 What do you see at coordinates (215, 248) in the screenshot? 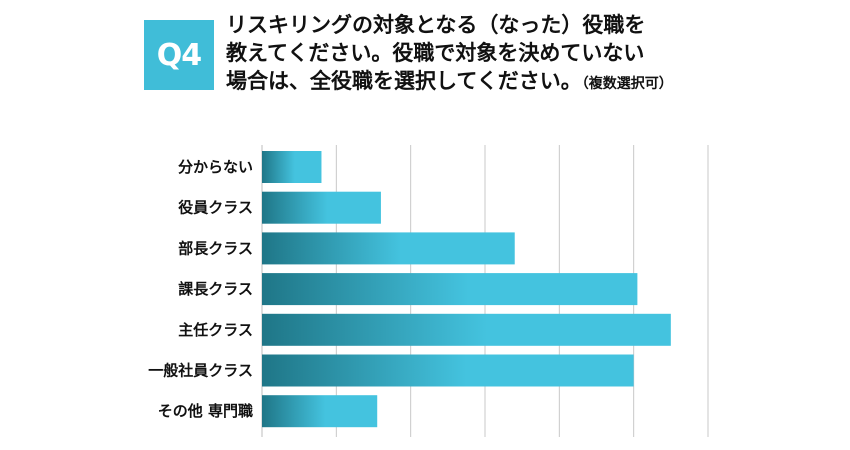
I see `category-label: 部長クラス` at bounding box center [215, 248].